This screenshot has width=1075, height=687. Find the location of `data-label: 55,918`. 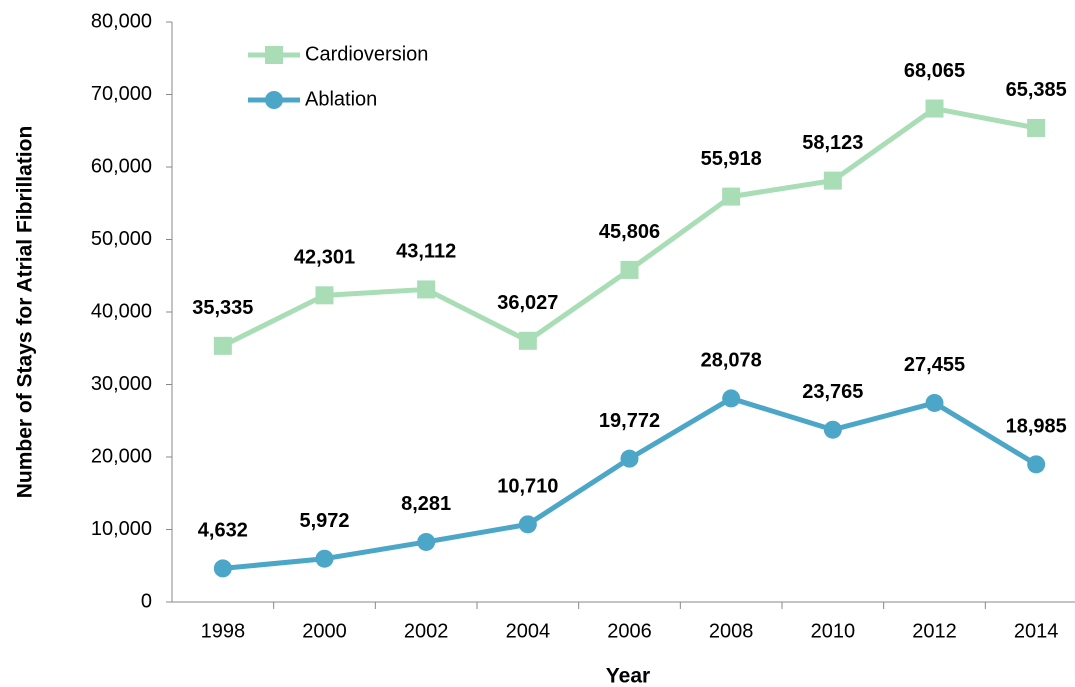

data-label: 55,918 is located at coordinates (731, 159).